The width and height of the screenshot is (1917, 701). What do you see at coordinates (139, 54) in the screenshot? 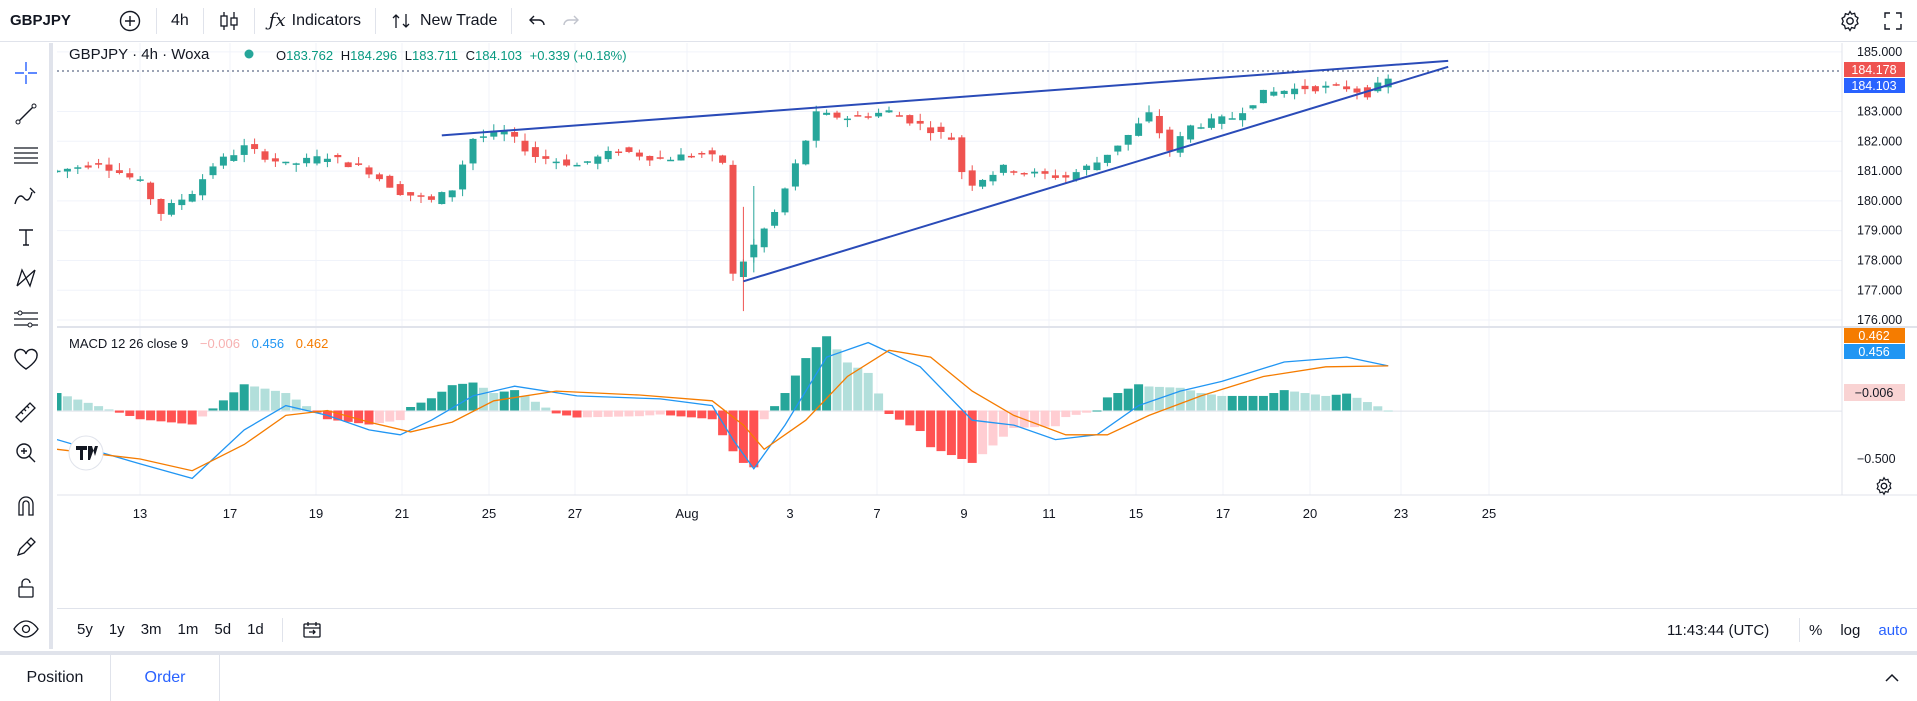
I see `symbol-title: GBPJPY · 4h · Woxa` at bounding box center [139, 54].